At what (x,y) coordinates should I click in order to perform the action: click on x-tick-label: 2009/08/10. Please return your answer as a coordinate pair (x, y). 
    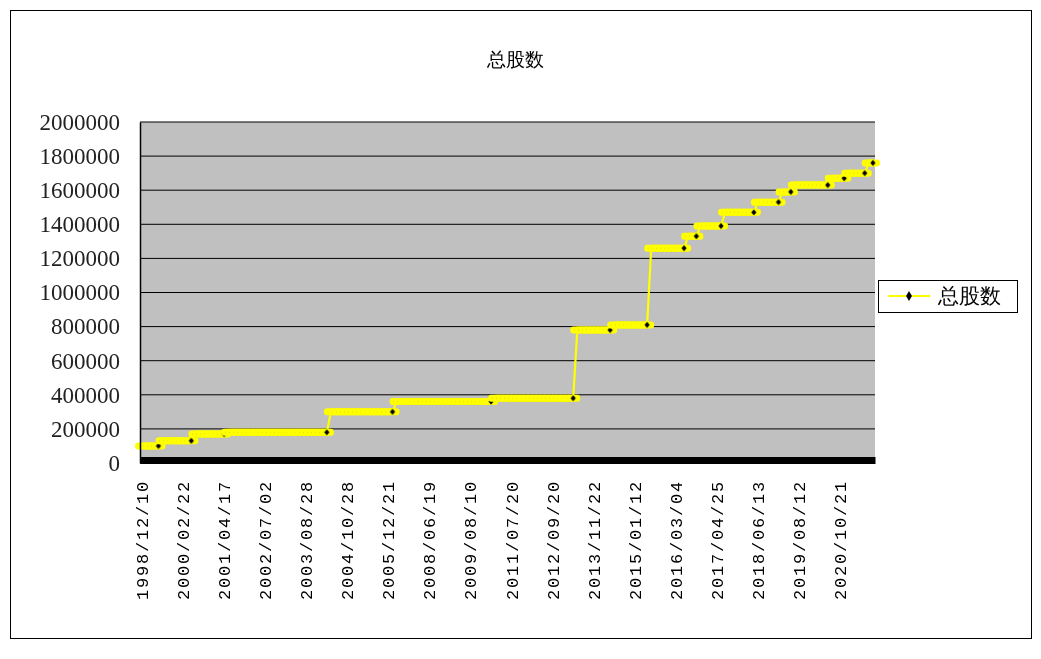
    Looking at the image, I should click on (472, 540).